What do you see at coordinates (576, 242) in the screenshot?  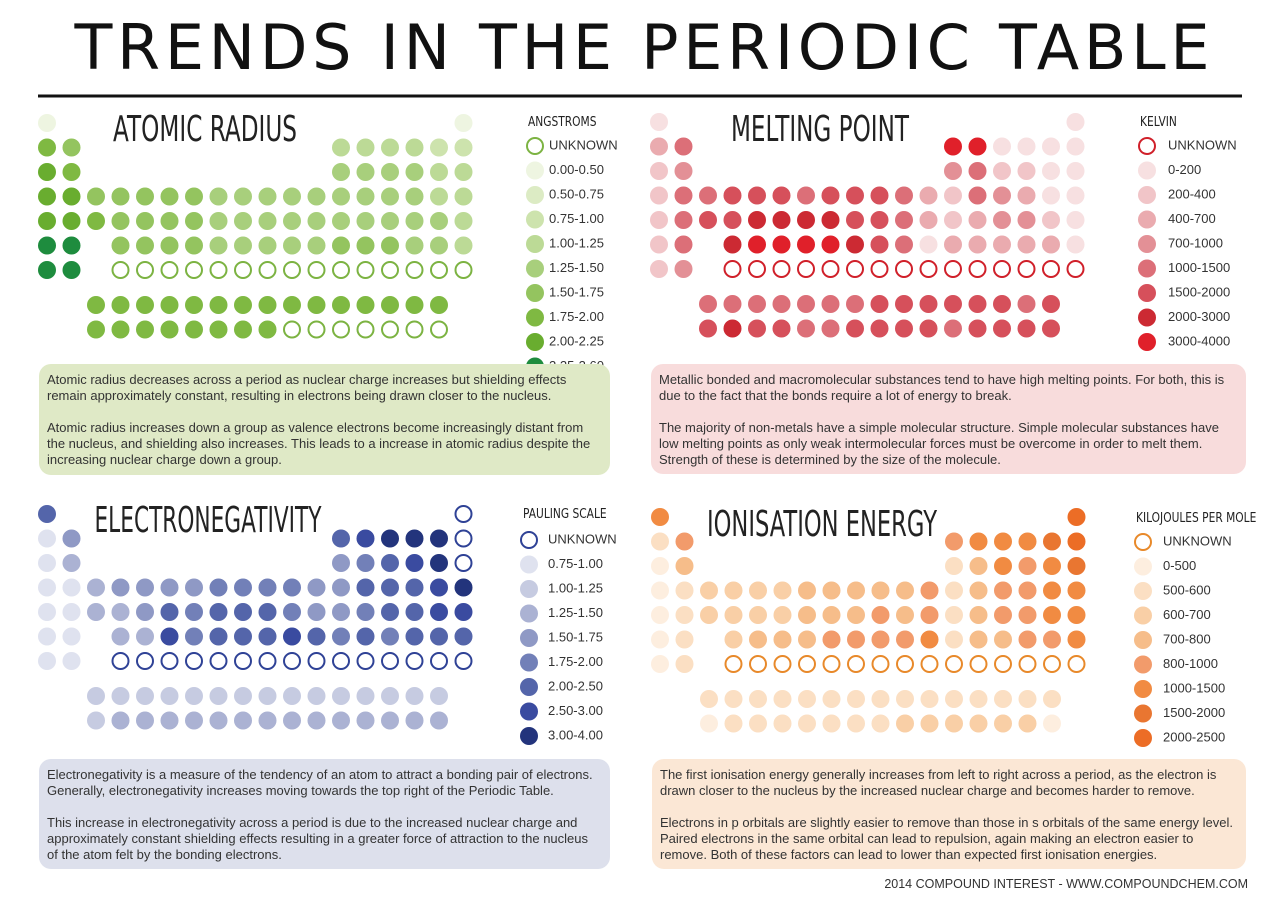 I see `legend-label: 1.00-1.25` at bounding box center [576, 242].